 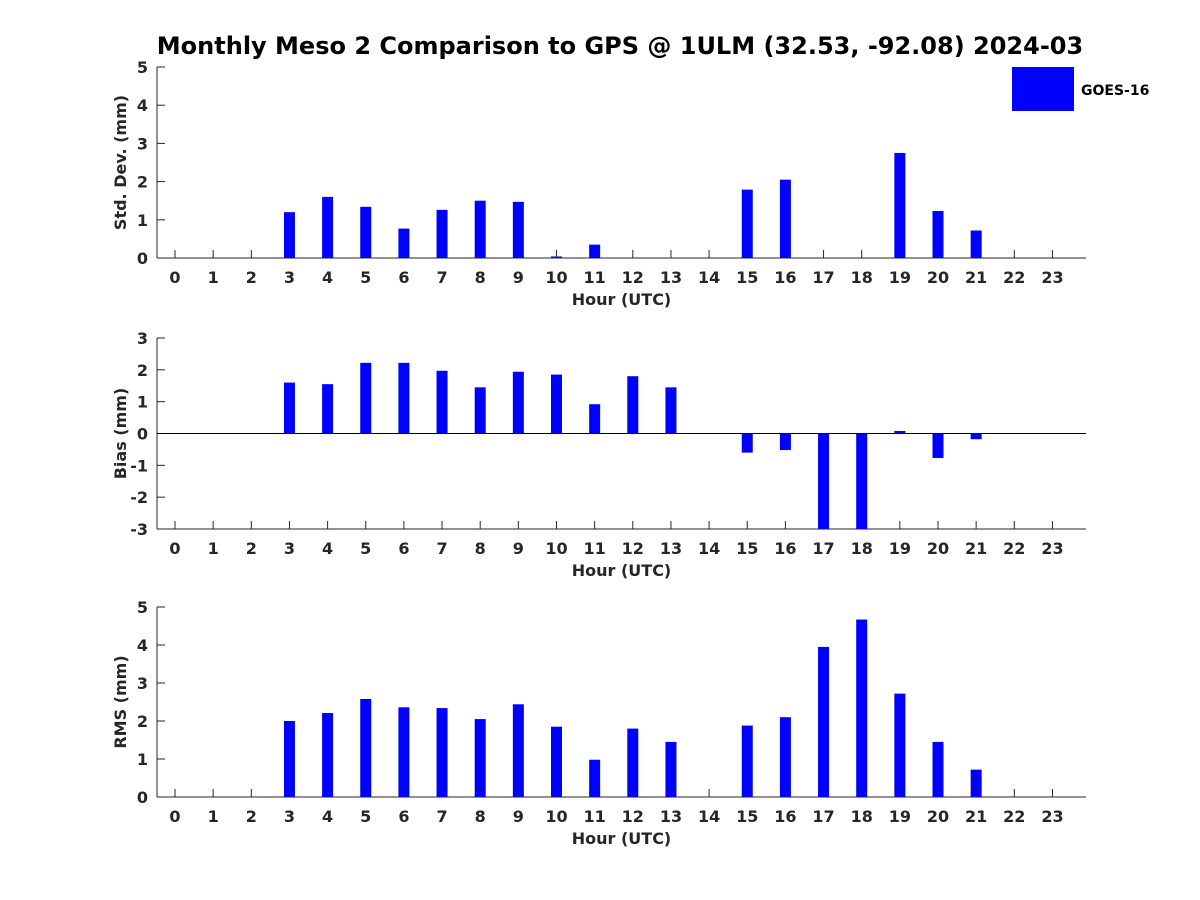 What do you see at coordinates (1115, 91) in the screenshot?
I see `legend-label: GOES-16` at bounding box center [1115, 91].